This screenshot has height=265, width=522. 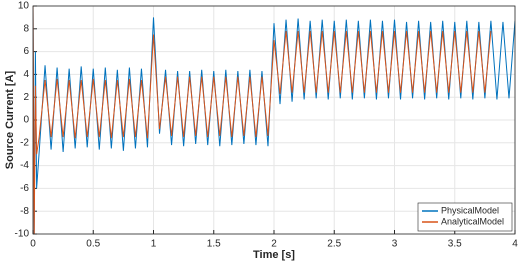 I want to click on x-tick-label: 3.5, so click(x=455, y=244).